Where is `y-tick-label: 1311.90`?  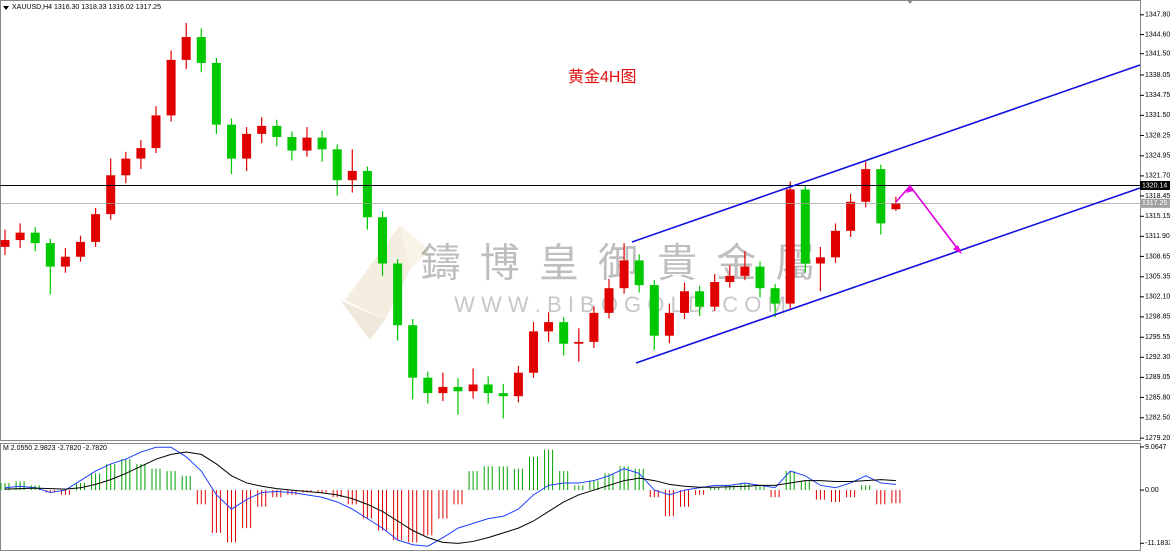 y-tick-label: 1311.90 is located at coordinates (1157, 236).